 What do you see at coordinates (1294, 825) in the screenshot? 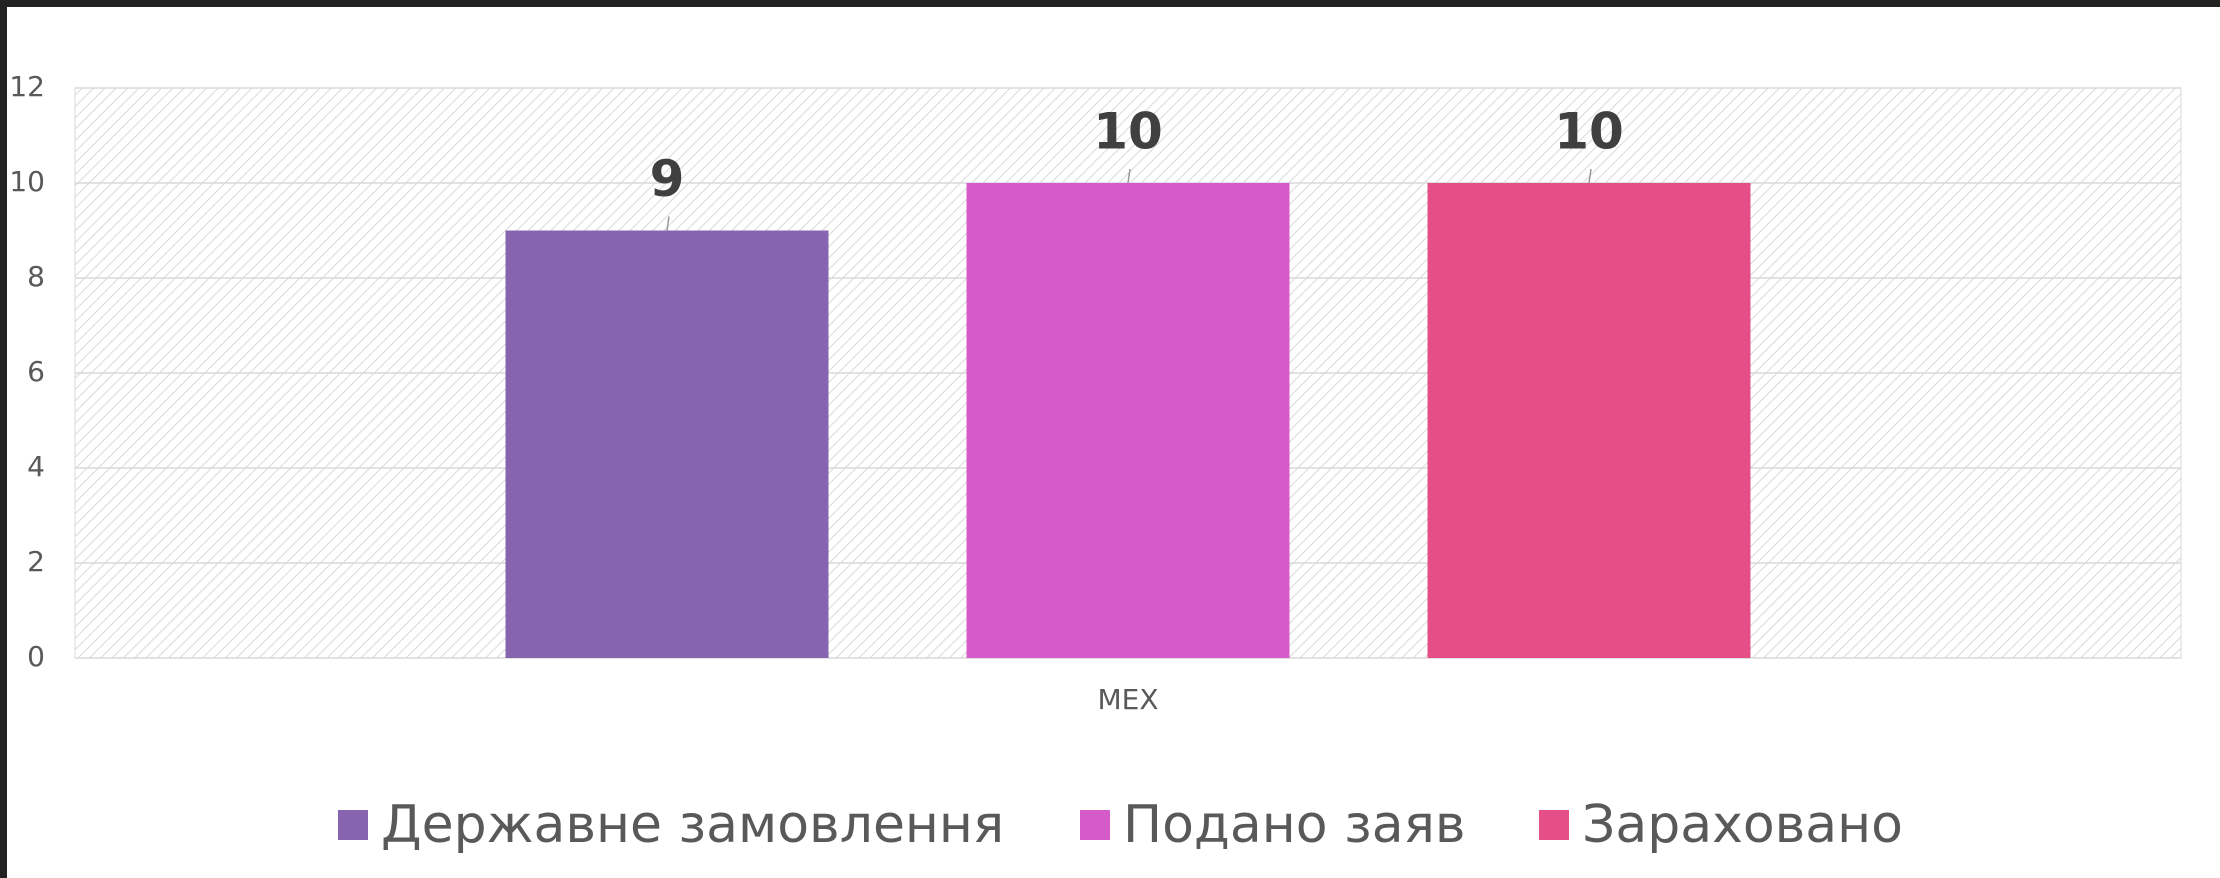
I see `legend-label: Подано заяв` at bounding box center [1294, 825].